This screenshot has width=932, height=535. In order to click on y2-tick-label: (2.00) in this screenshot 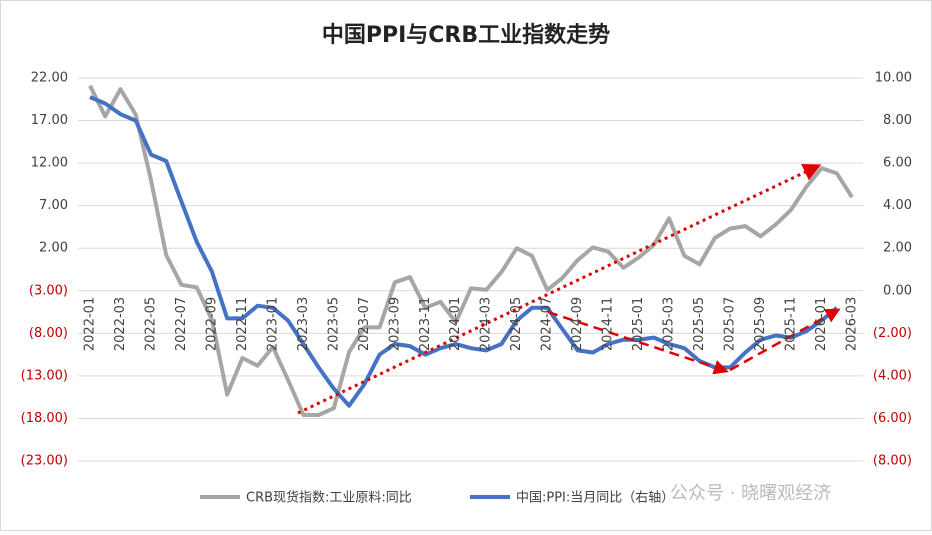, I will do `click(892, 333)`.